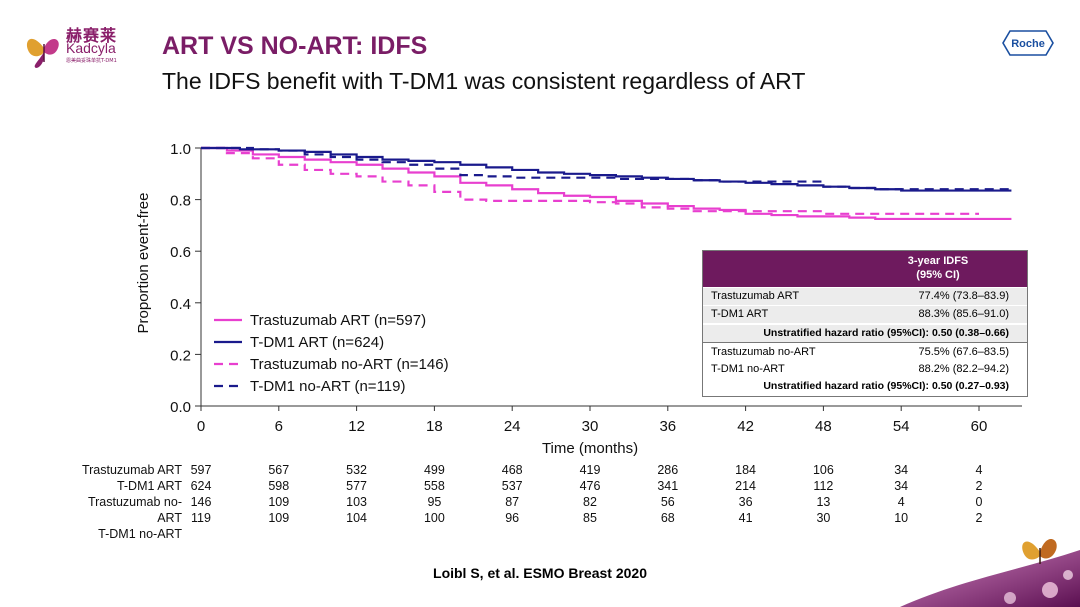  I want to click on roche-logo-icon: Roche, so click(1028, 43).